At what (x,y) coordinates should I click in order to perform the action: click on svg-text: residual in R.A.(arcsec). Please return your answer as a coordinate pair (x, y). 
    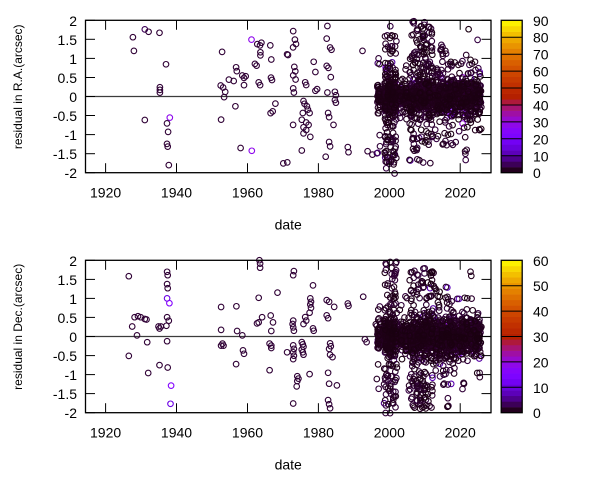
    Looking at the image, I should click on (18, 86).